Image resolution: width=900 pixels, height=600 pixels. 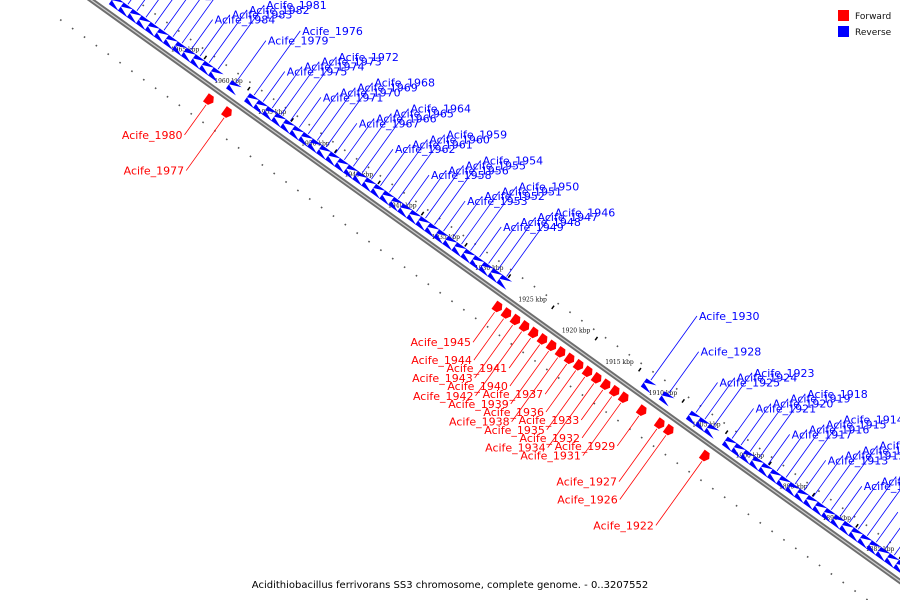 What do you see at coordinates (820, 399) in the screenshot?
I see `gene-label: Acife_1919` at bounding box center [820, 399].